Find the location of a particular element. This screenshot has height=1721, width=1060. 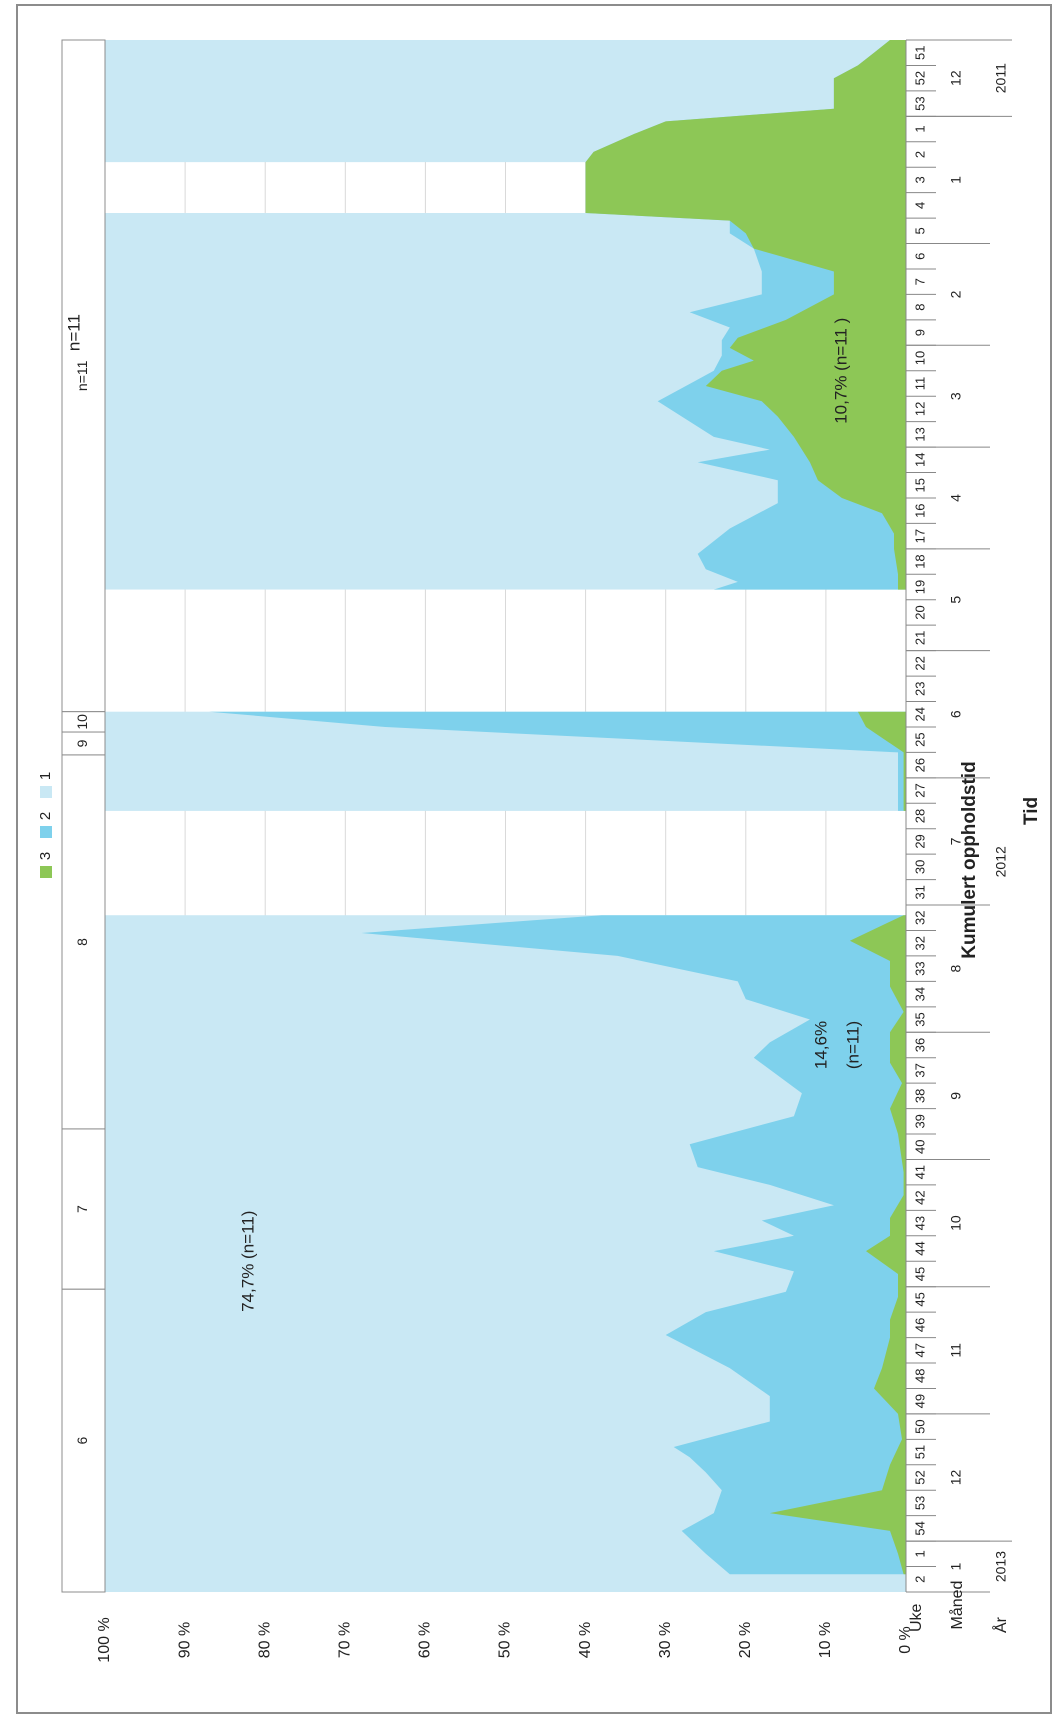

band-label: 8 is located at coordinates (82, 942).